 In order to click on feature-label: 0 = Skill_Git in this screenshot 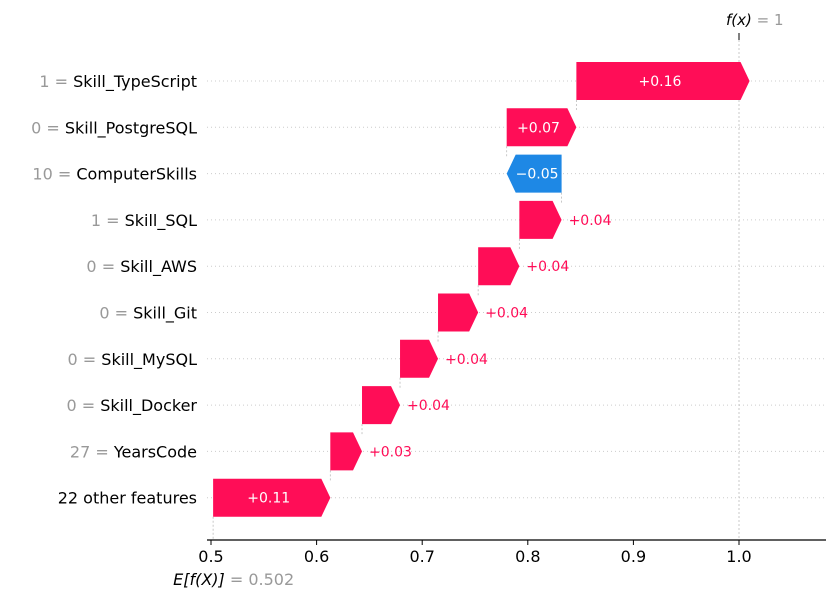, I will do `click(148, 314)`.